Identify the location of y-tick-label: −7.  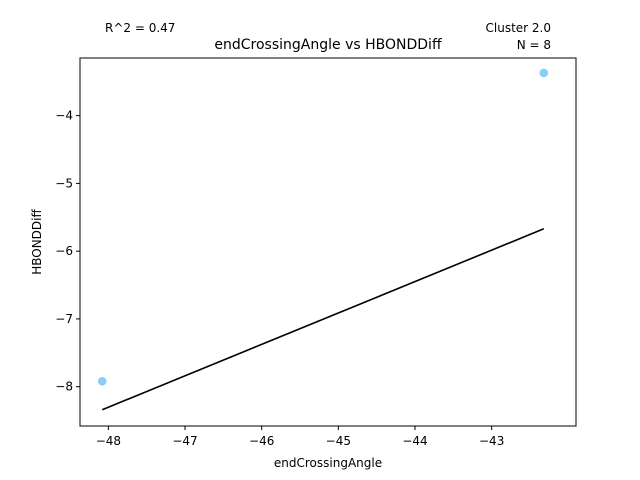
(64, 319).